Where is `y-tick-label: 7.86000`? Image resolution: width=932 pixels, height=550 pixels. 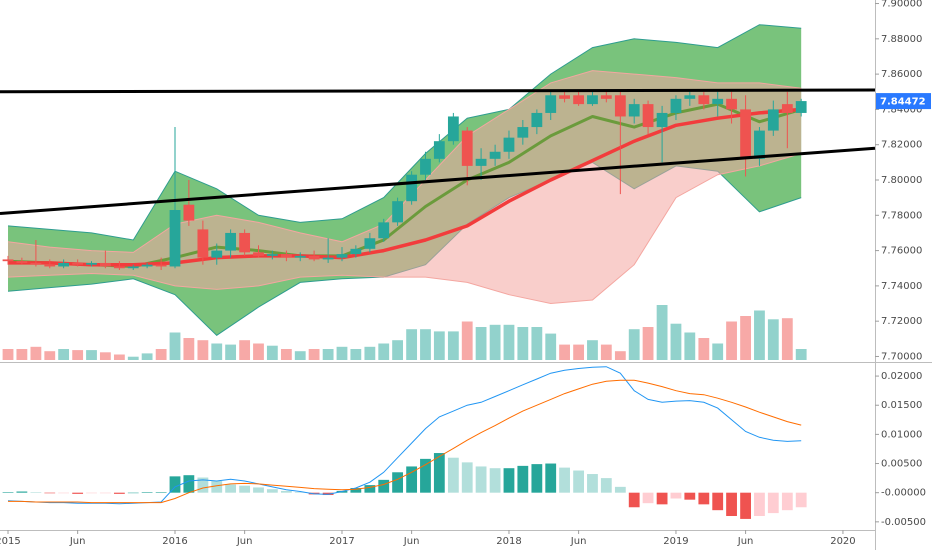
y-tick-label: 7.86000 is located at coordinates (901, 74).